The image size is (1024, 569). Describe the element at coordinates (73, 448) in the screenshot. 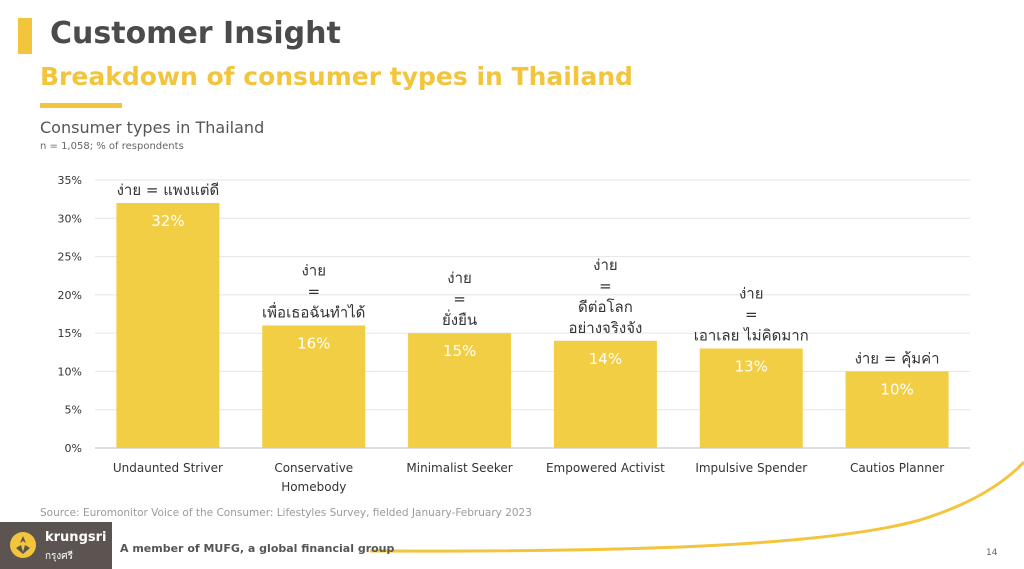

I see `y-tick-label: 0%` at that location.